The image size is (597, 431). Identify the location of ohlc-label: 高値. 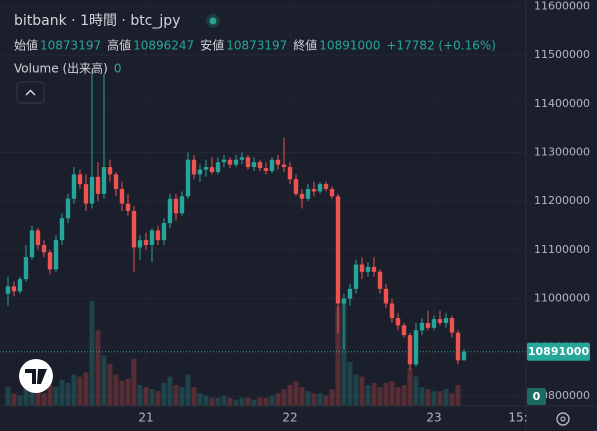
(119, 45).